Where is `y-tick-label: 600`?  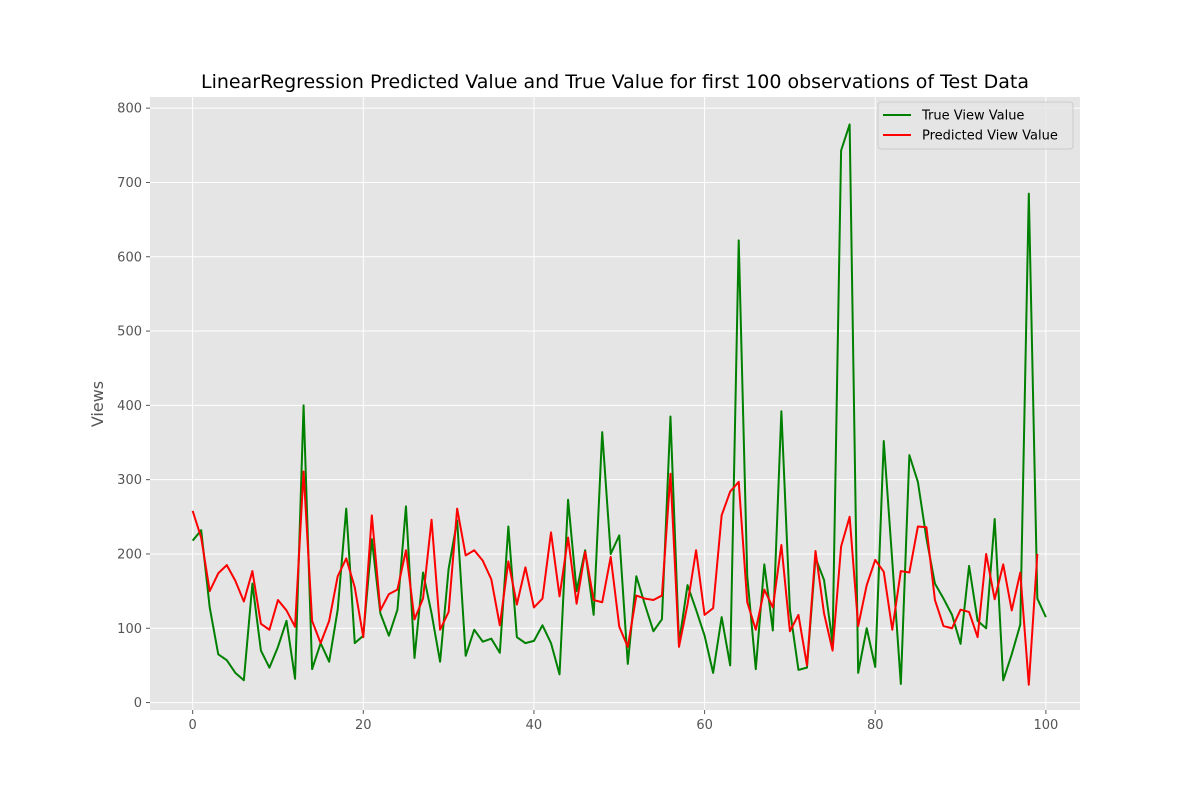 y-tick-label: 600 is located at coordinates (129, 257).